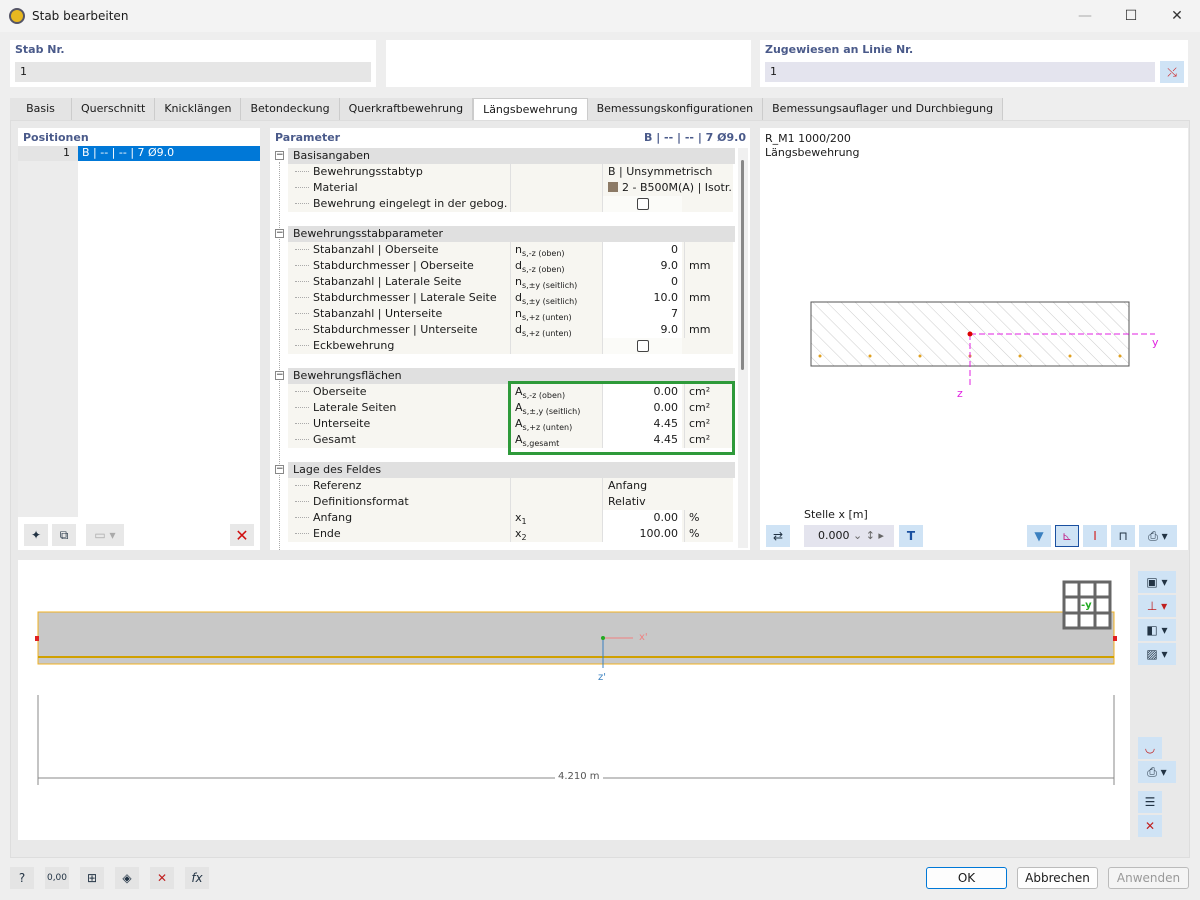 The width and height of the screenshot is (1200, 900). Describe the element at coordinates (510, 502) in the screenshot. I see `parameter-row: Definitionsformat Relativ` at that location.